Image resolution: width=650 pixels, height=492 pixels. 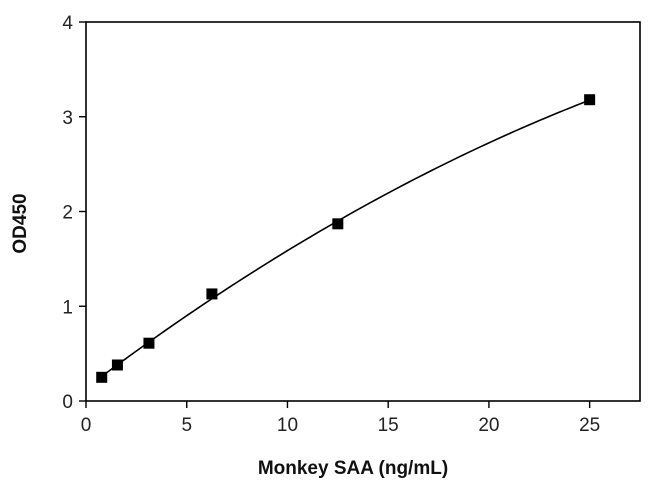 What do you see at coordinates (20, 223) in the screenshot?
I see `y-axis-title: OD450` at bounding box center [20, 223].